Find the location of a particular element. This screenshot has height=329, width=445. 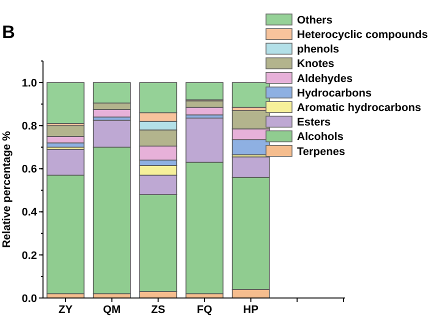

legend-label: Terpenes is located at coordinates (321, 152).